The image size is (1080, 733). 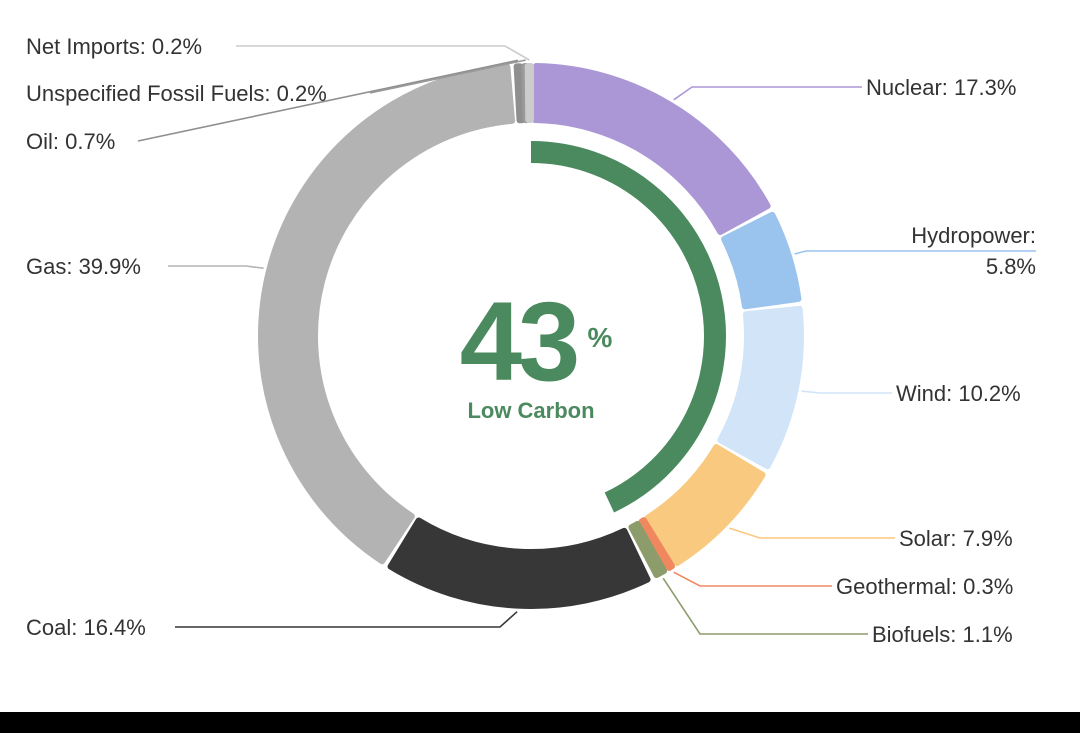 What do you see at coordinates (86, 627) in the screenshot?
I see `label-coal: Coal: 16.4%` at bounding box center [86, 627].